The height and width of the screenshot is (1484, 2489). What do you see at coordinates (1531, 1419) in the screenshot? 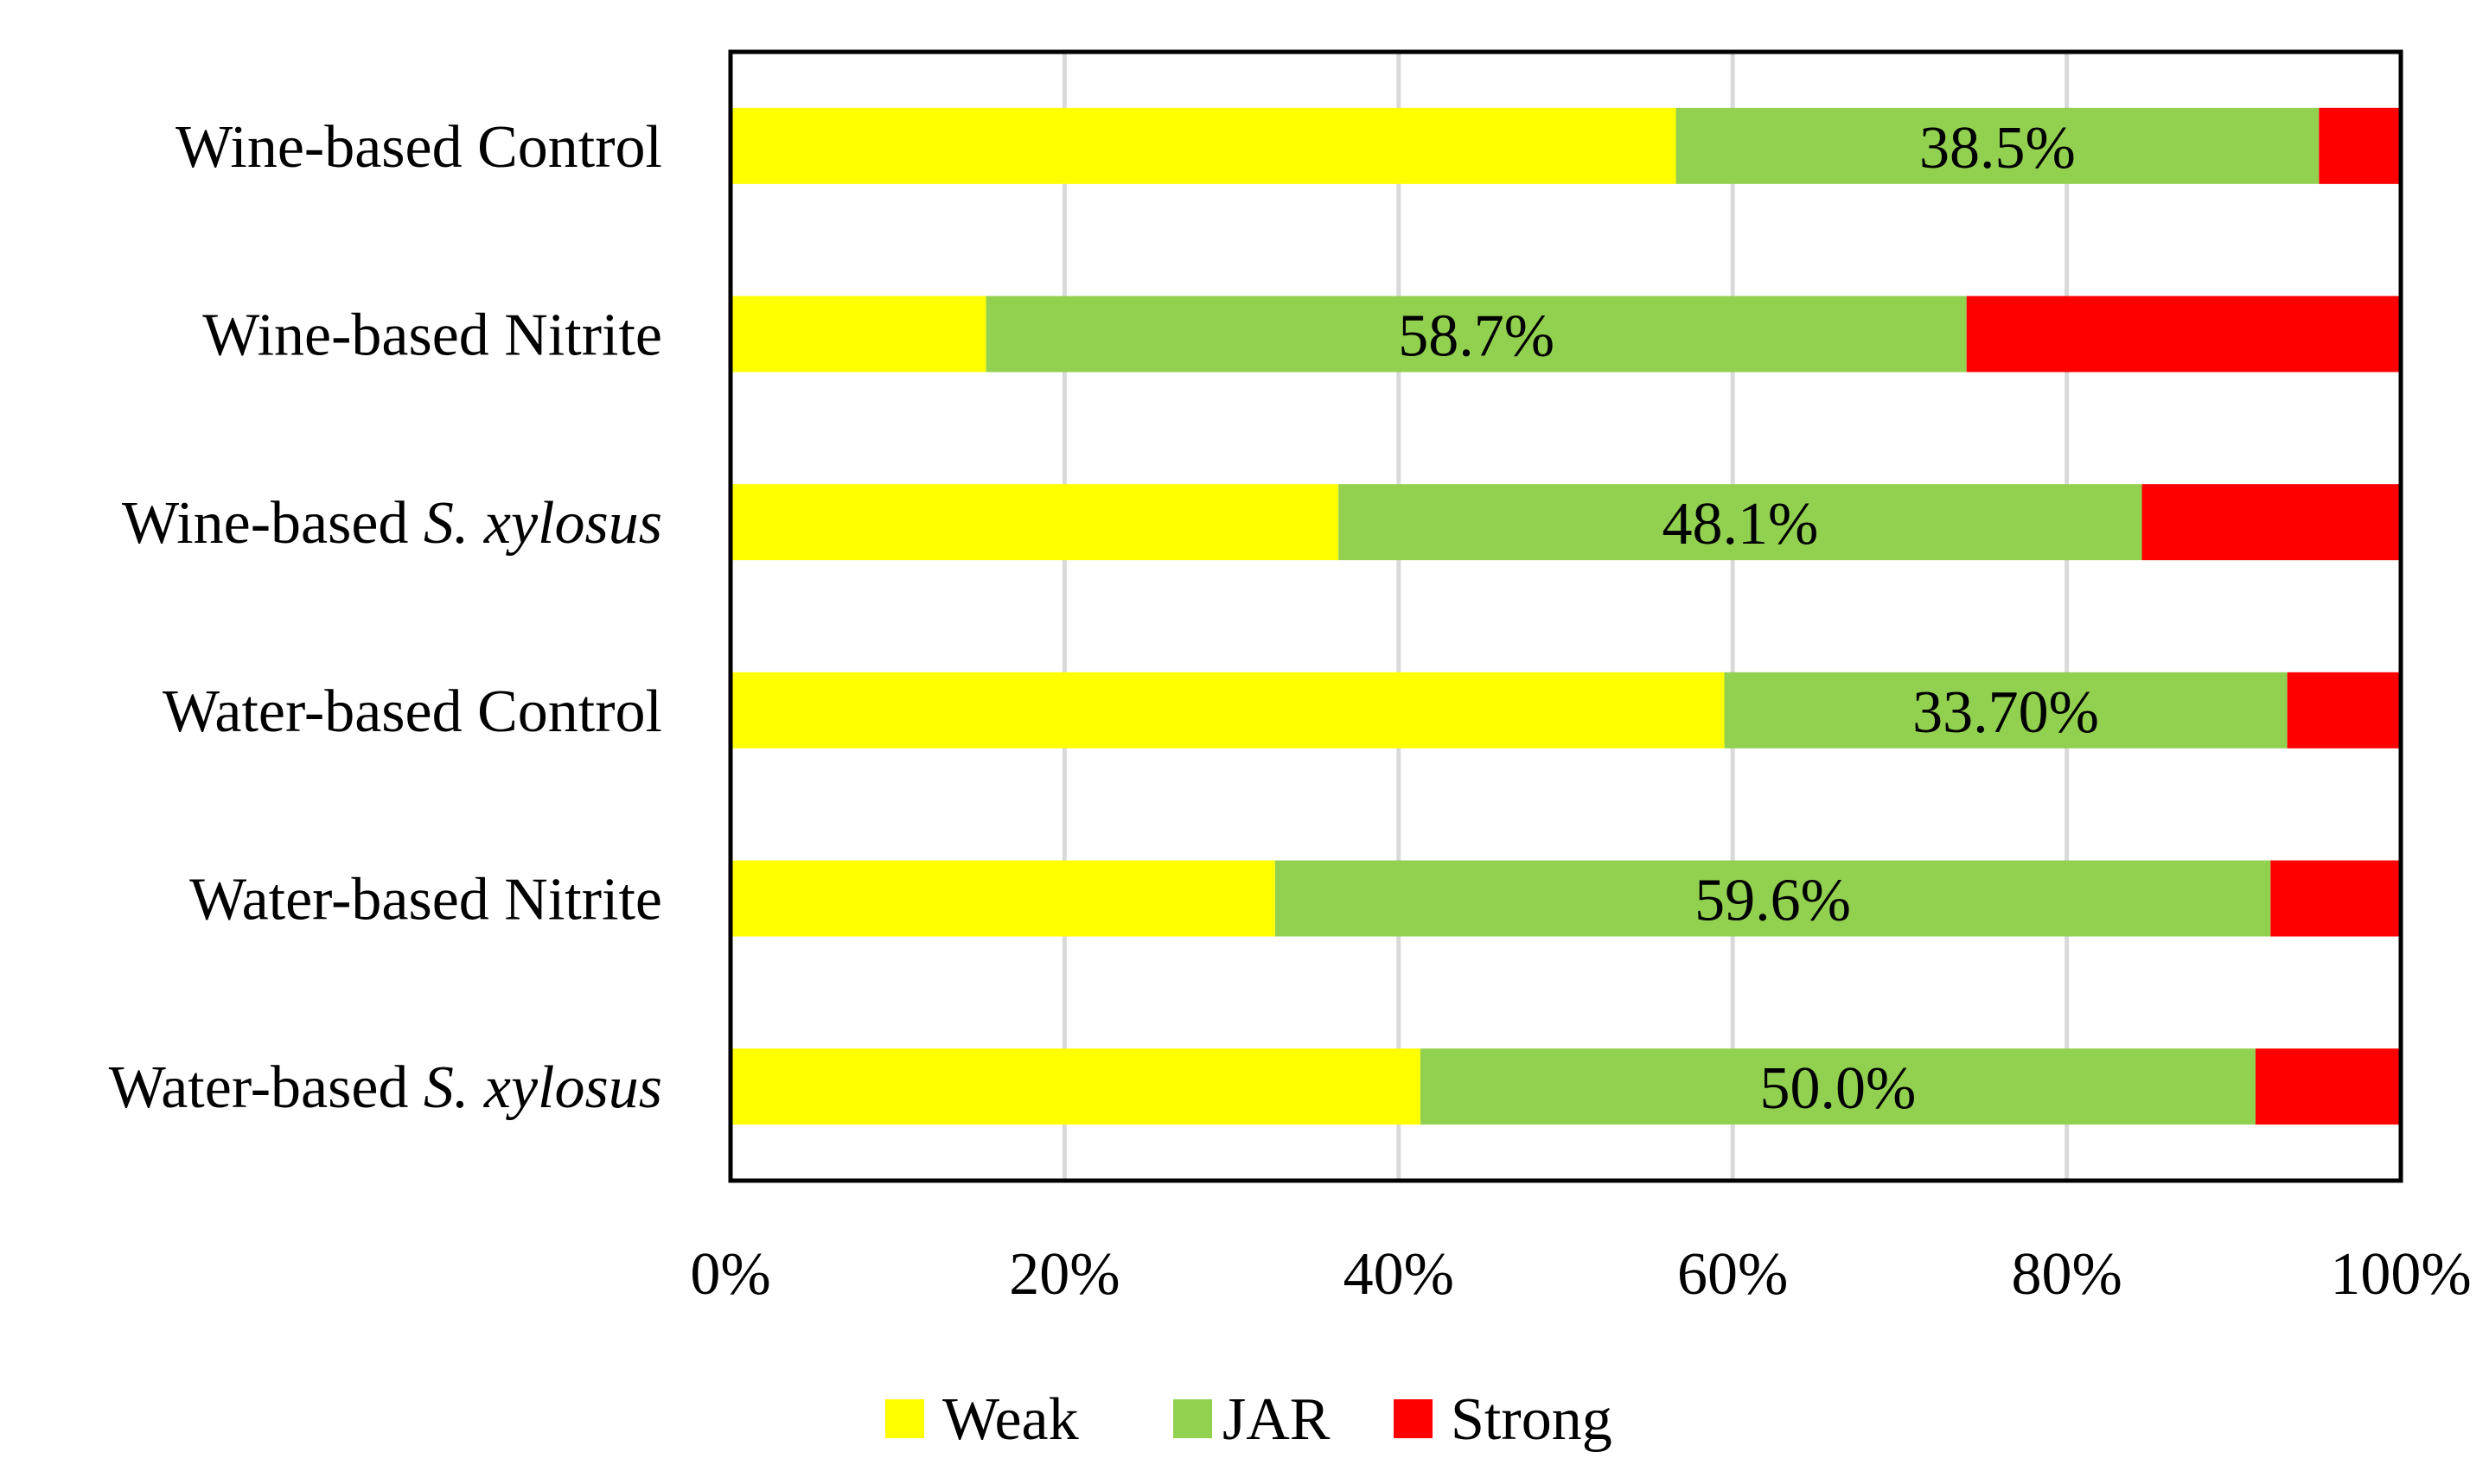
I see `legend-label-strong: Strong` at bounding box center [1531, 1419].